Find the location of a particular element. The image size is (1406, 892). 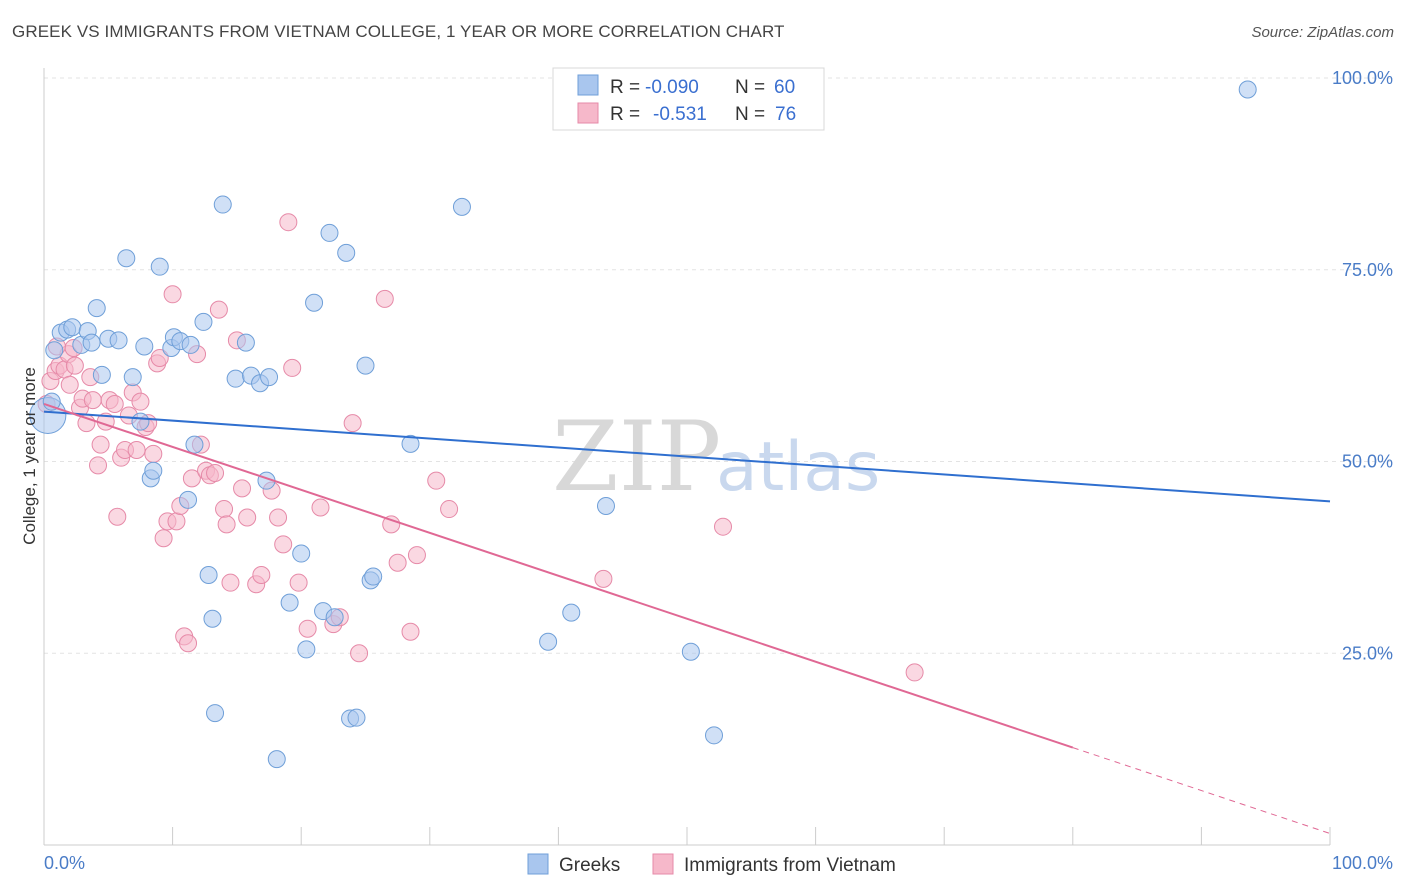

x-tick-labels: 0.0% 100.0% is located at coordinates (718, 863).